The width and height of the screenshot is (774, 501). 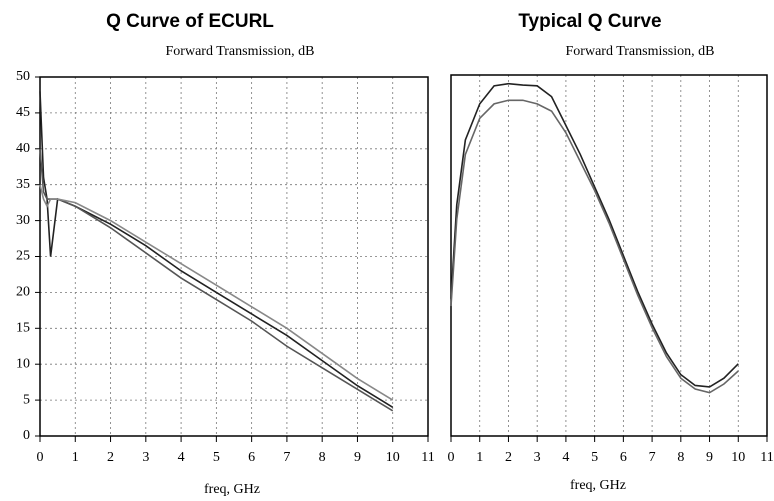 What do you see at coordinates (190, 21) in the screenshot?
I see `chart-title: Q Curve of ECURL` at bounding box center [190, 21].